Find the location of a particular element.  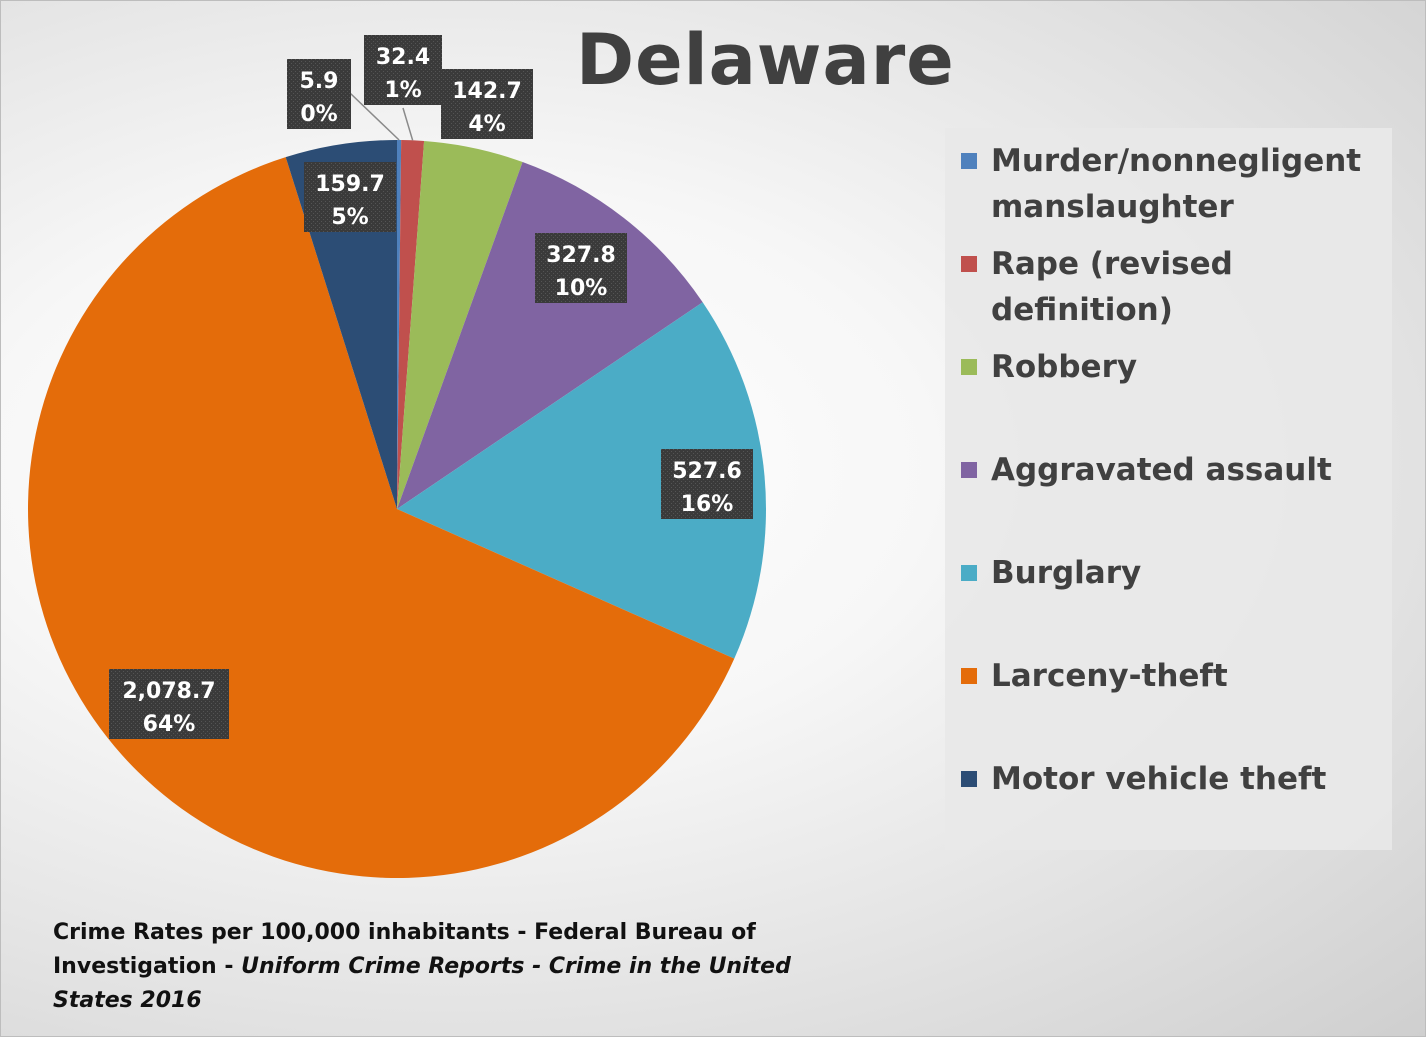

legend-label: Rape (revised definition) is located at coordinates (1112, 287).